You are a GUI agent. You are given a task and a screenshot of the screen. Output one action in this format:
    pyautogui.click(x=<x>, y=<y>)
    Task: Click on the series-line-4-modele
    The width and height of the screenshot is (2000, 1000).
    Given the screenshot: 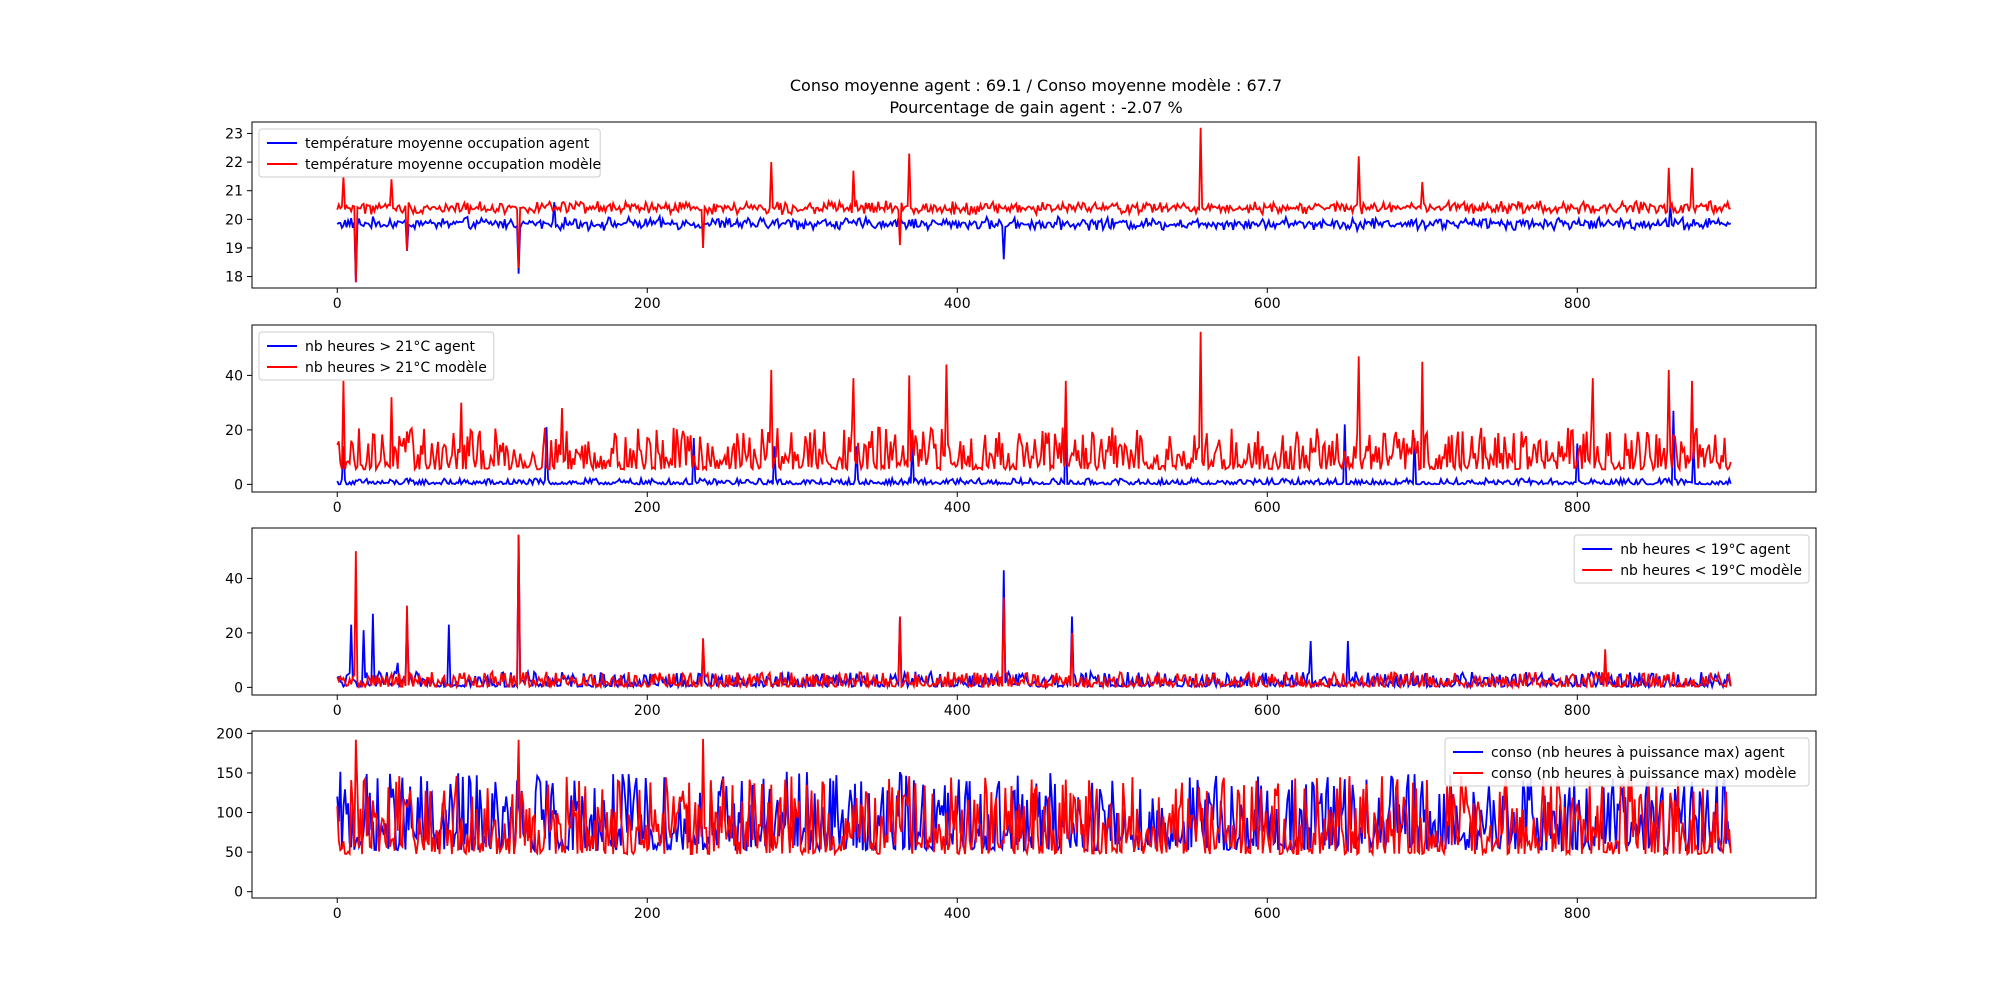 What is the action you would take?
    pyautogui.click(x=1034, y=798)
    